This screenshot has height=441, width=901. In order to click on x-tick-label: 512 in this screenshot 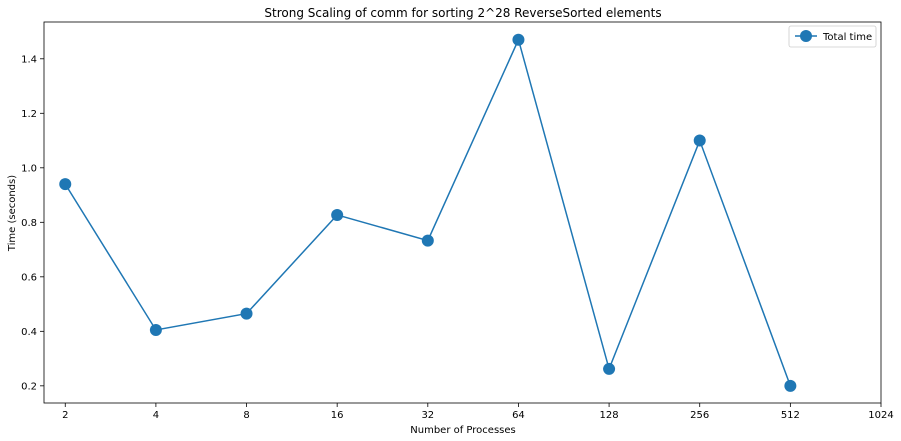, I will do `click(790, 415)`.